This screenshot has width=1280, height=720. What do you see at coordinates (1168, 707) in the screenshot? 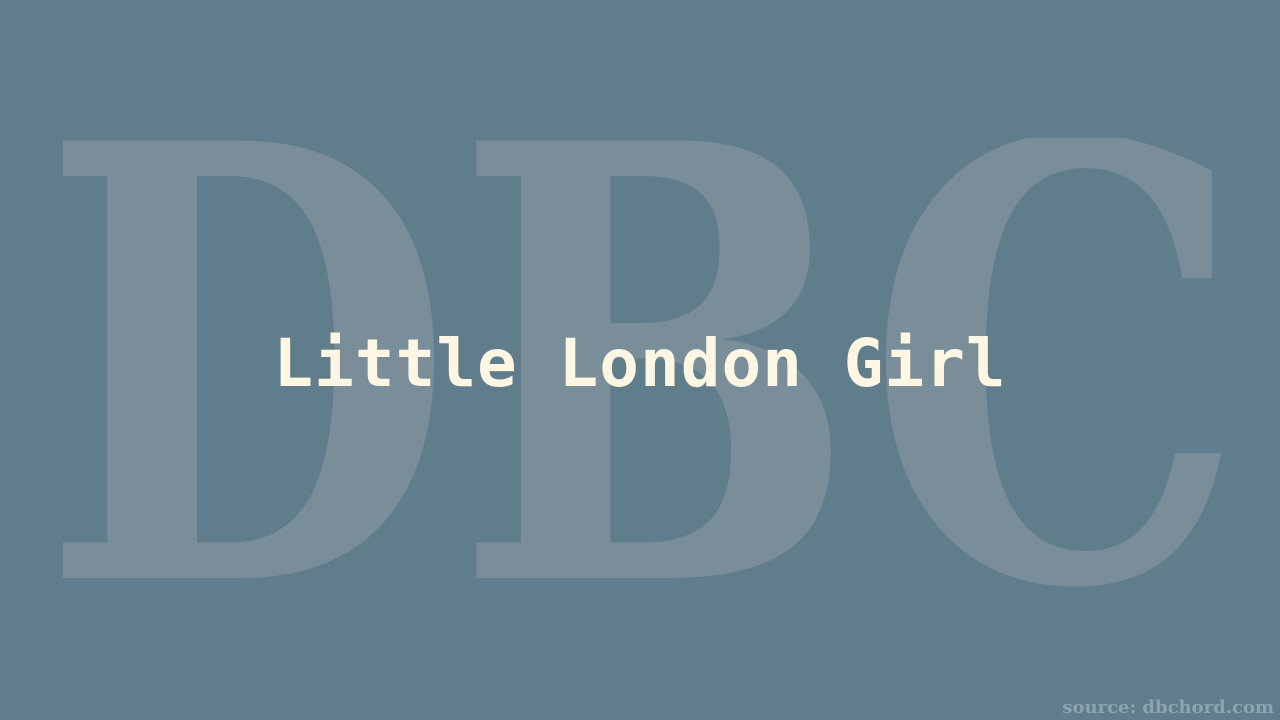
I see `source-credit: source: dbchord.com` at bounding box center [1168, 707].